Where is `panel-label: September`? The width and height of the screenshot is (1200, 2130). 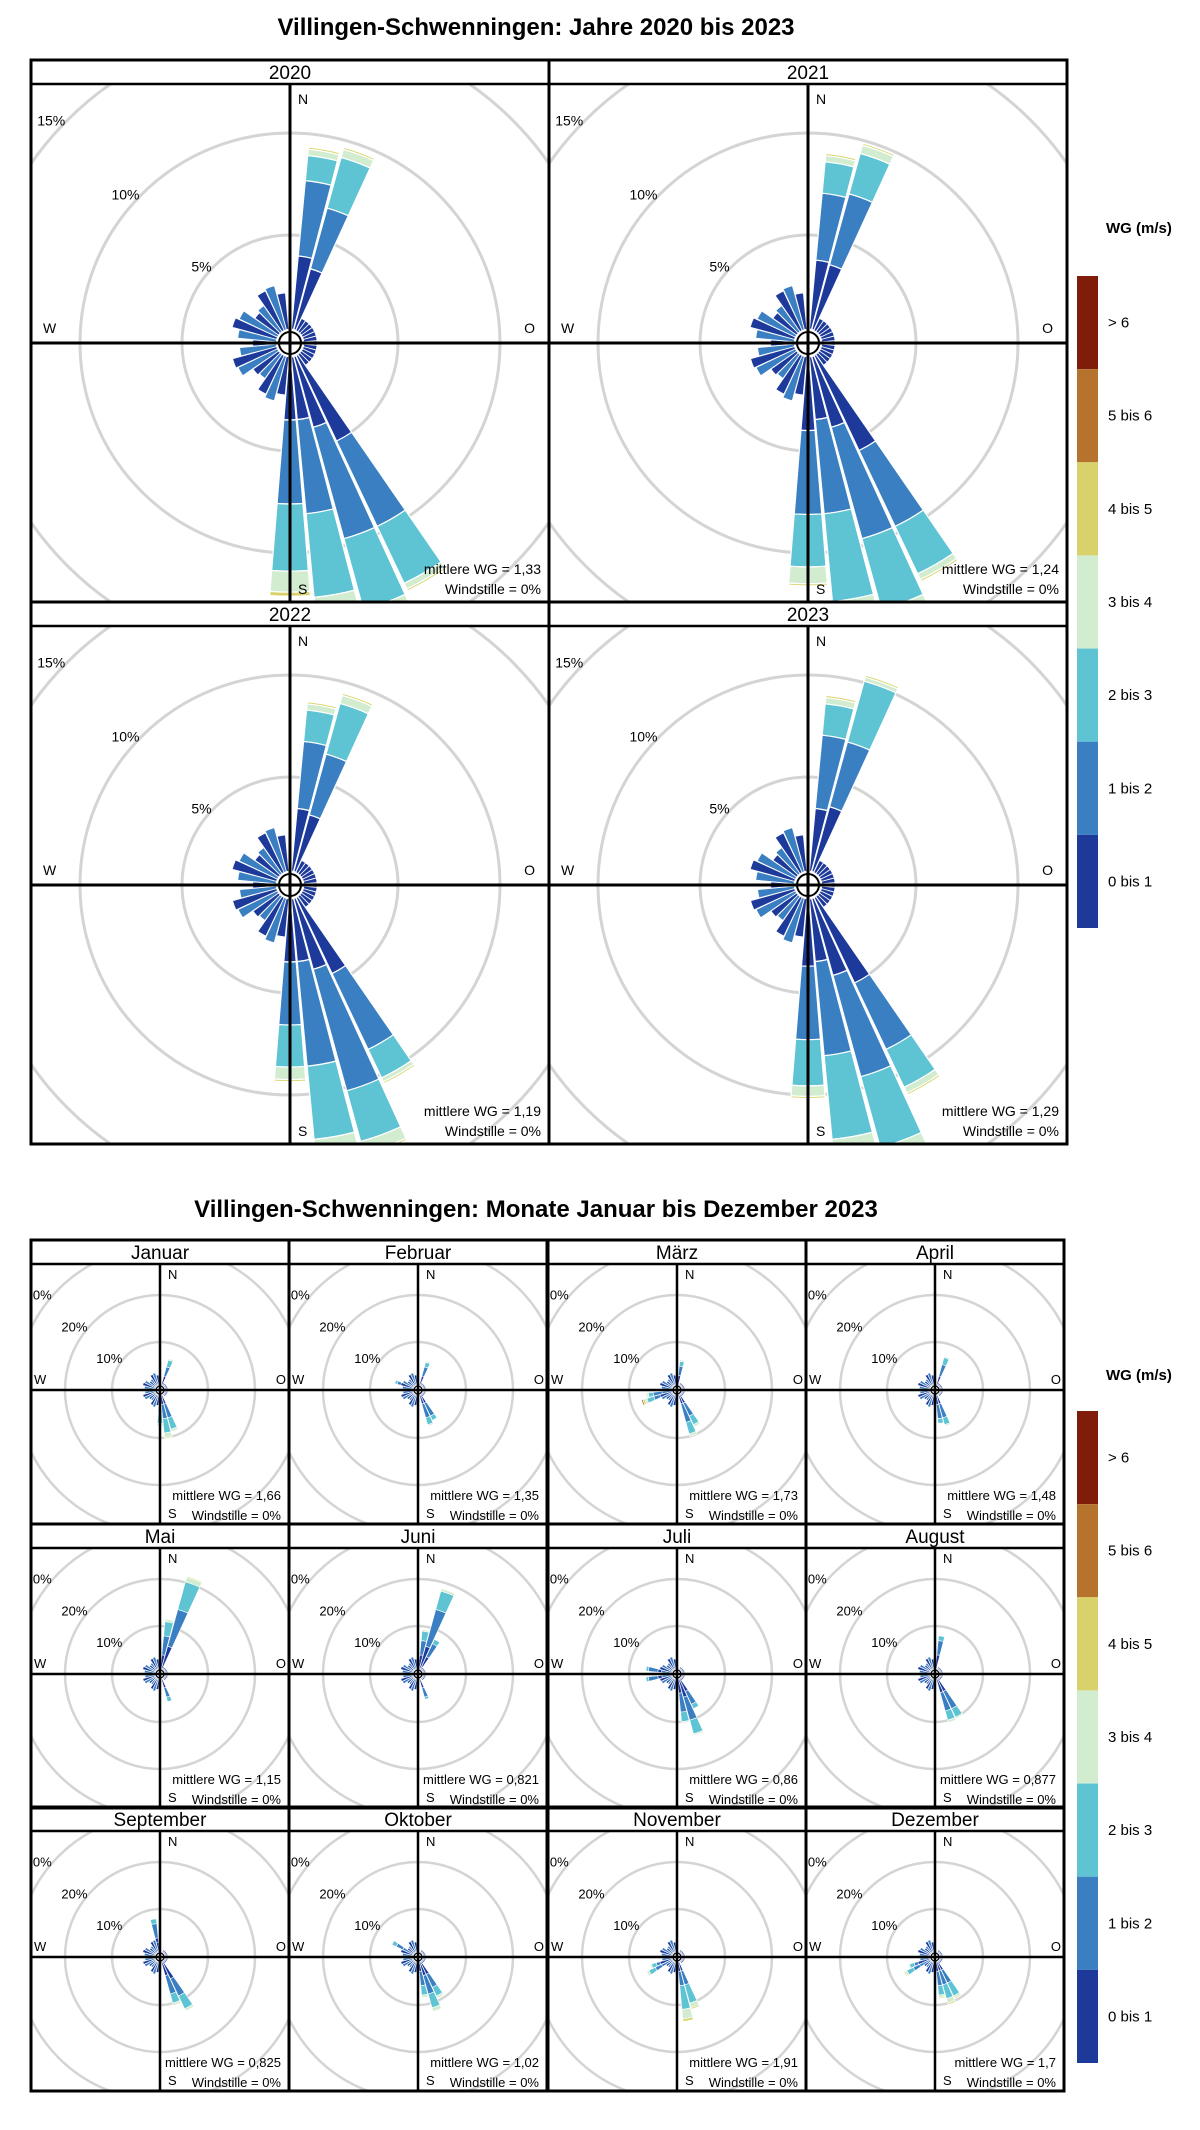 panel-label: September is located at coordinates (161, 1820).